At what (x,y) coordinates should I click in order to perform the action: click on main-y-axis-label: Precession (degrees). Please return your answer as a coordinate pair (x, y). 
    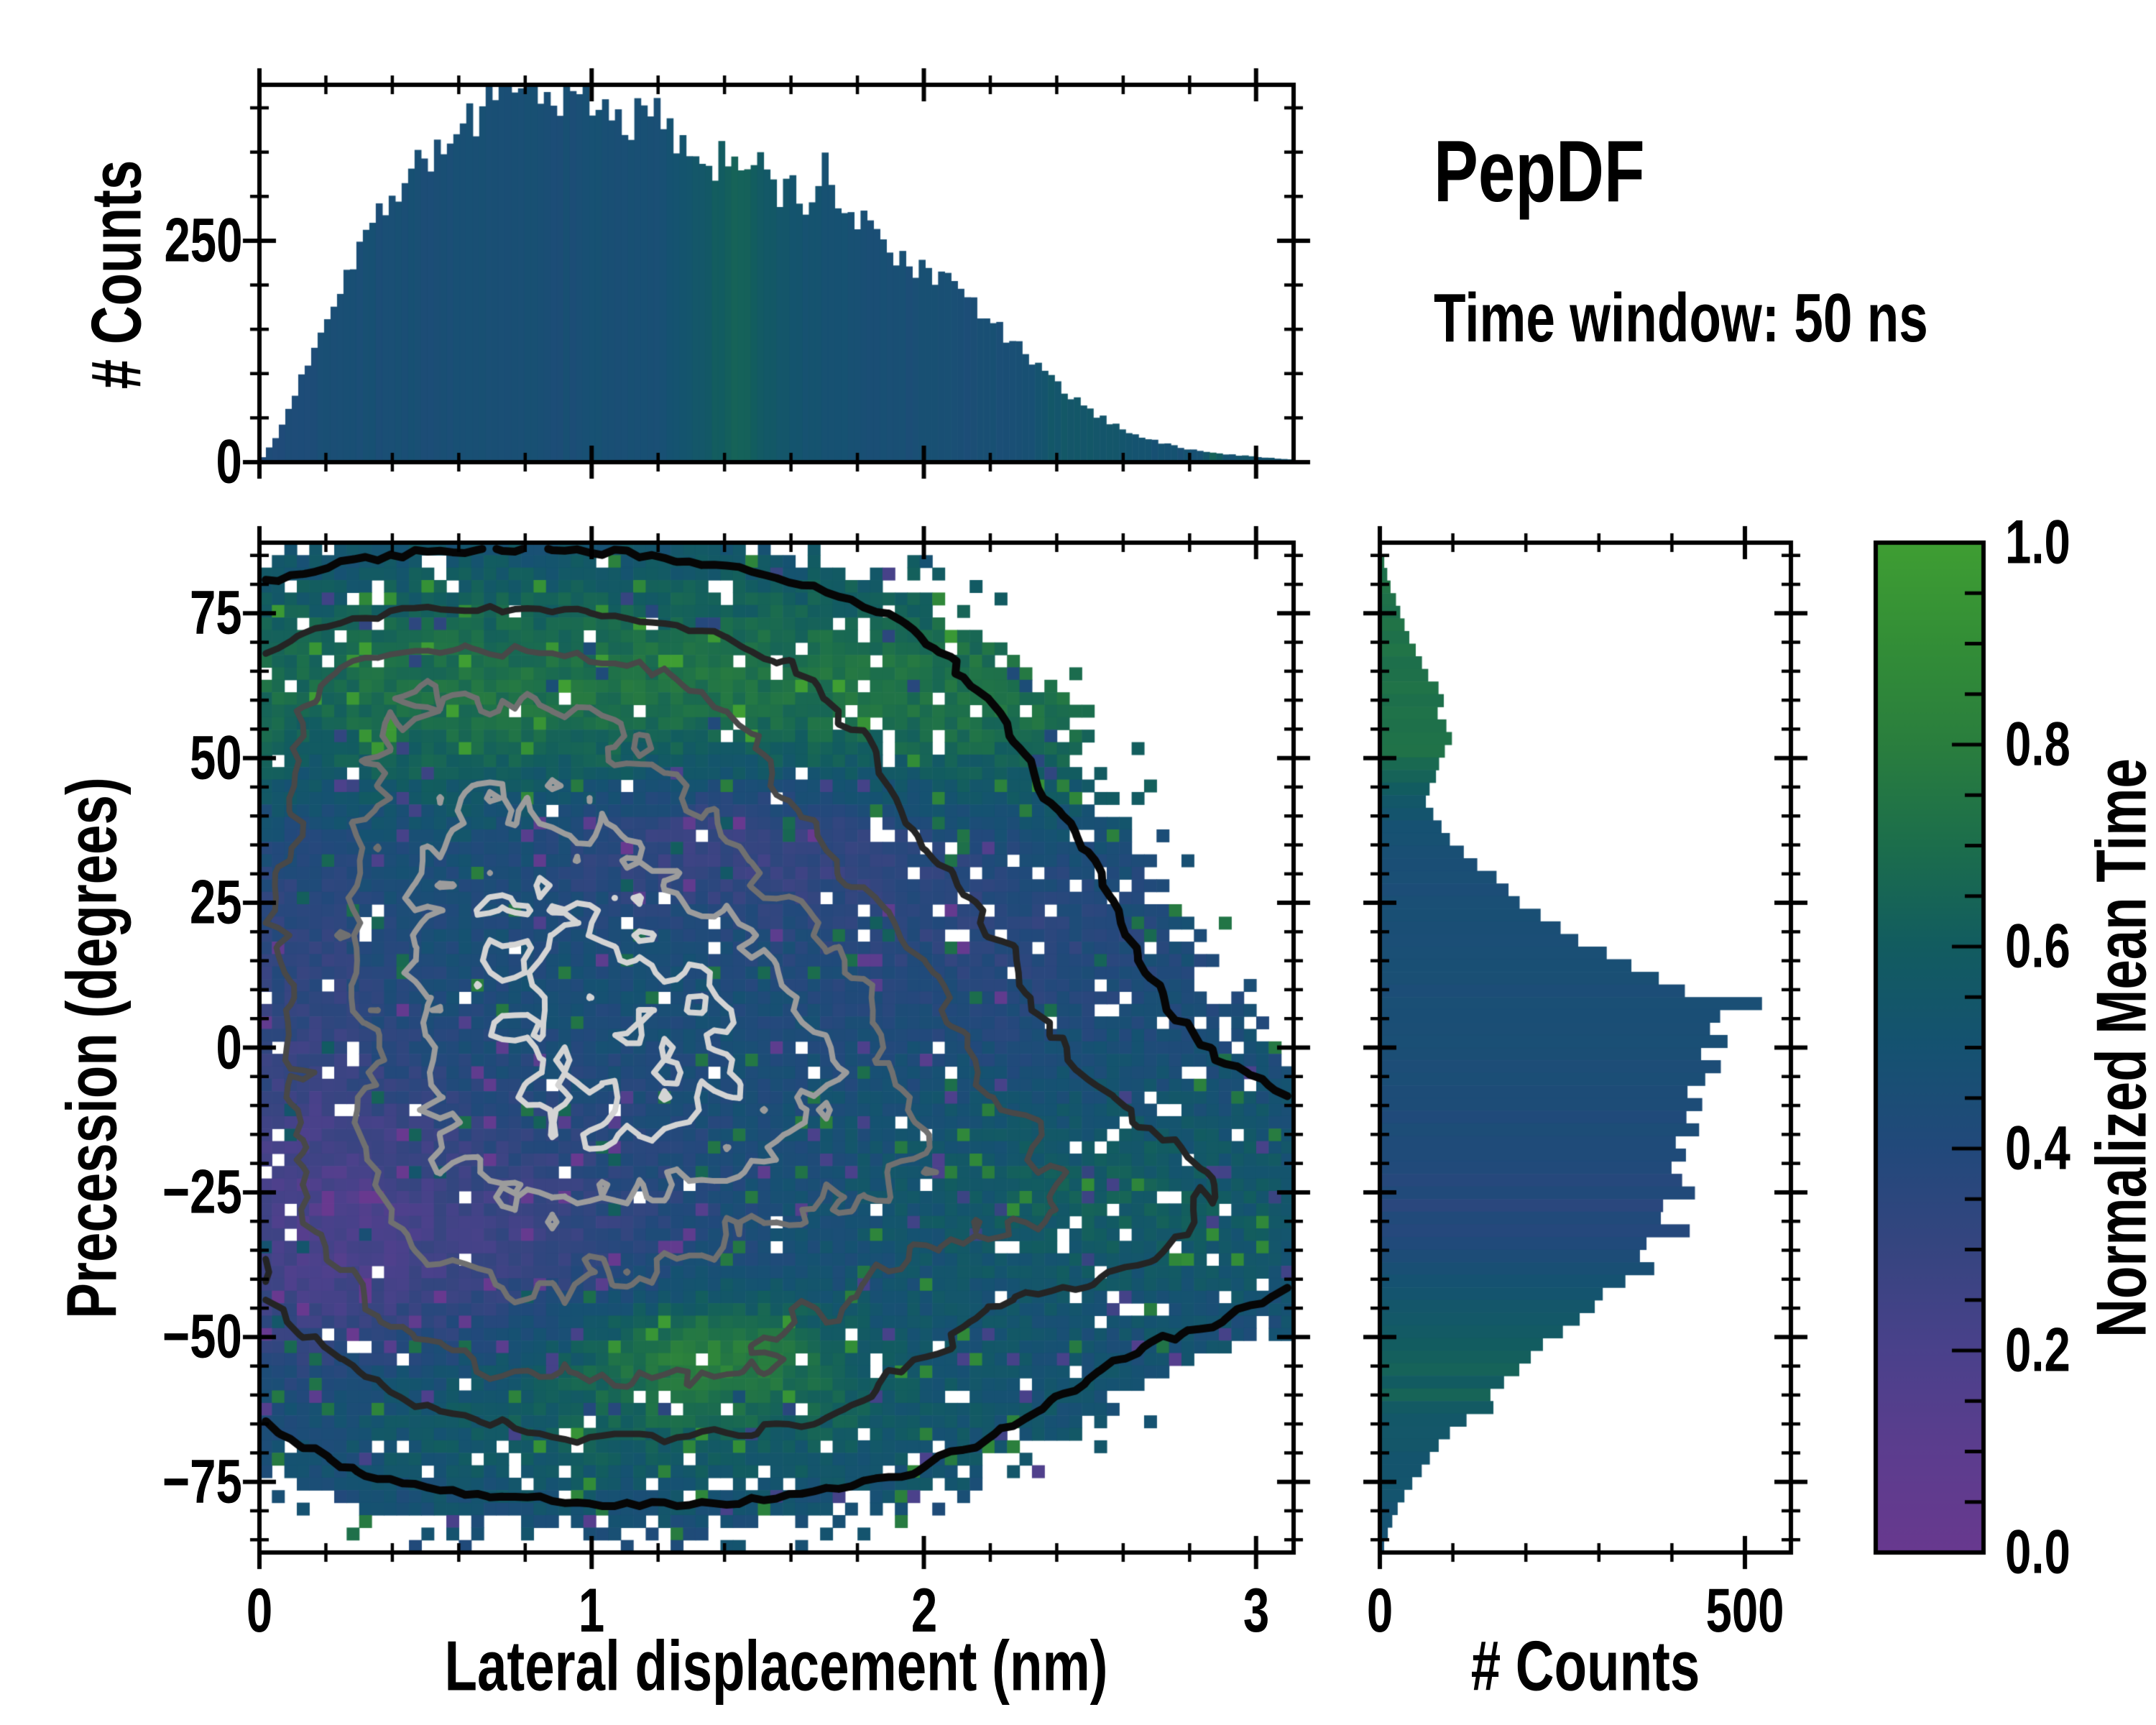
    Looking at the image, I should click on (92, 1048).